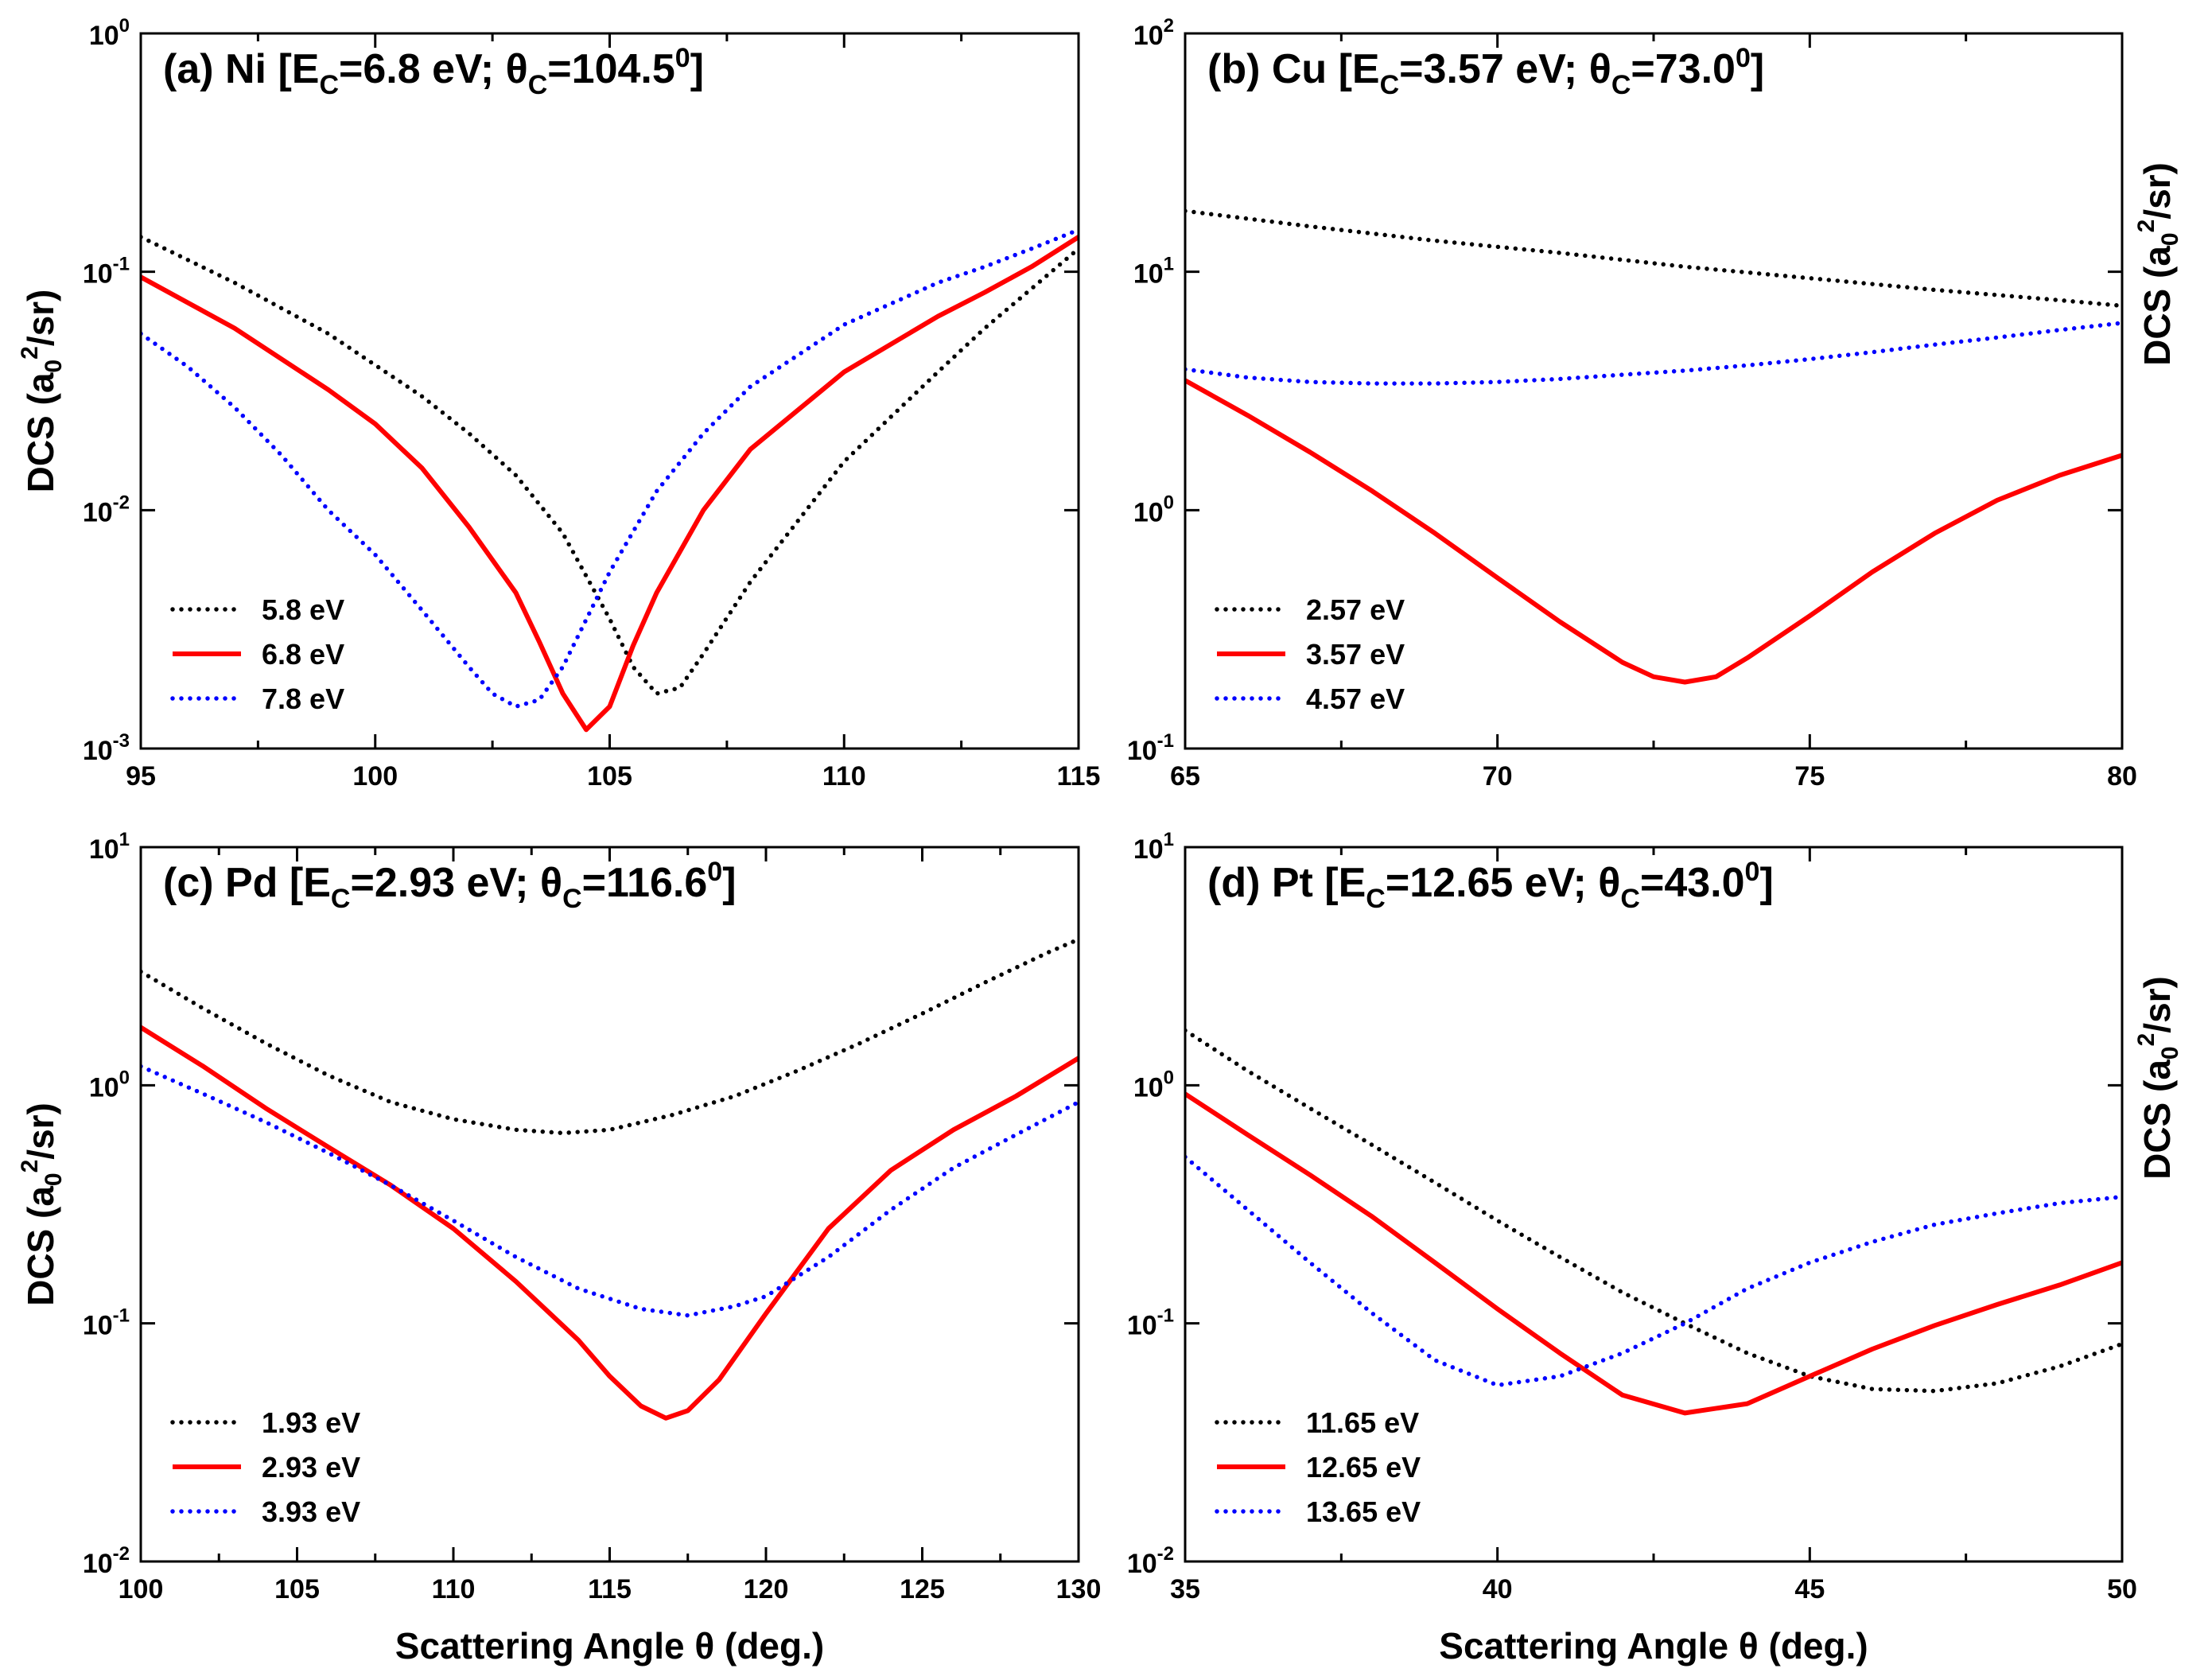 The image size is (2208, 1680). Describe the element at coordinates (1185, 776) in the screenshot. I see `x-tick-label: 65` at that location.